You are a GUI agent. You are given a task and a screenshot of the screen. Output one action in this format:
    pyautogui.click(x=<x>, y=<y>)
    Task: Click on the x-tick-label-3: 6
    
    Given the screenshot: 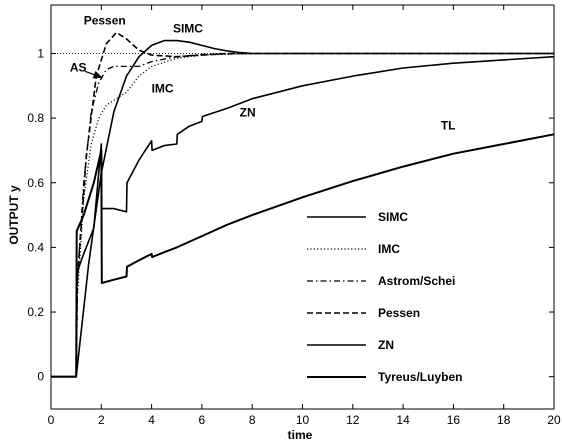 What is the action you would take?
    pyautogui.click(x=202, y=420)
    